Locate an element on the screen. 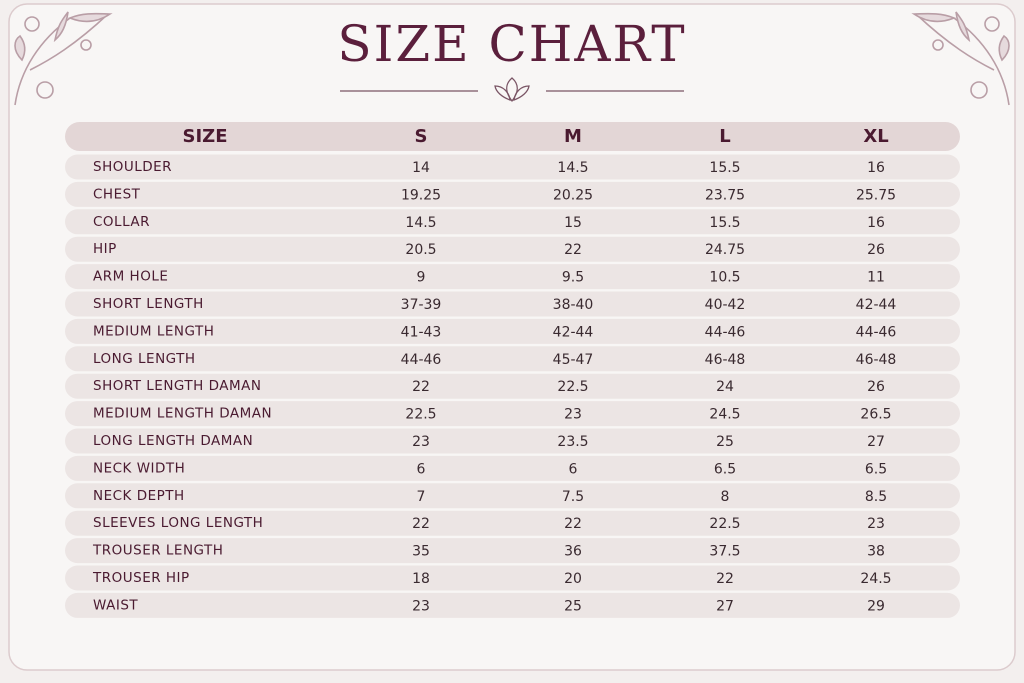 This screenshot has height=683, width=1024. row-label: NECK WIDTH is located at coordinates (139, 468).